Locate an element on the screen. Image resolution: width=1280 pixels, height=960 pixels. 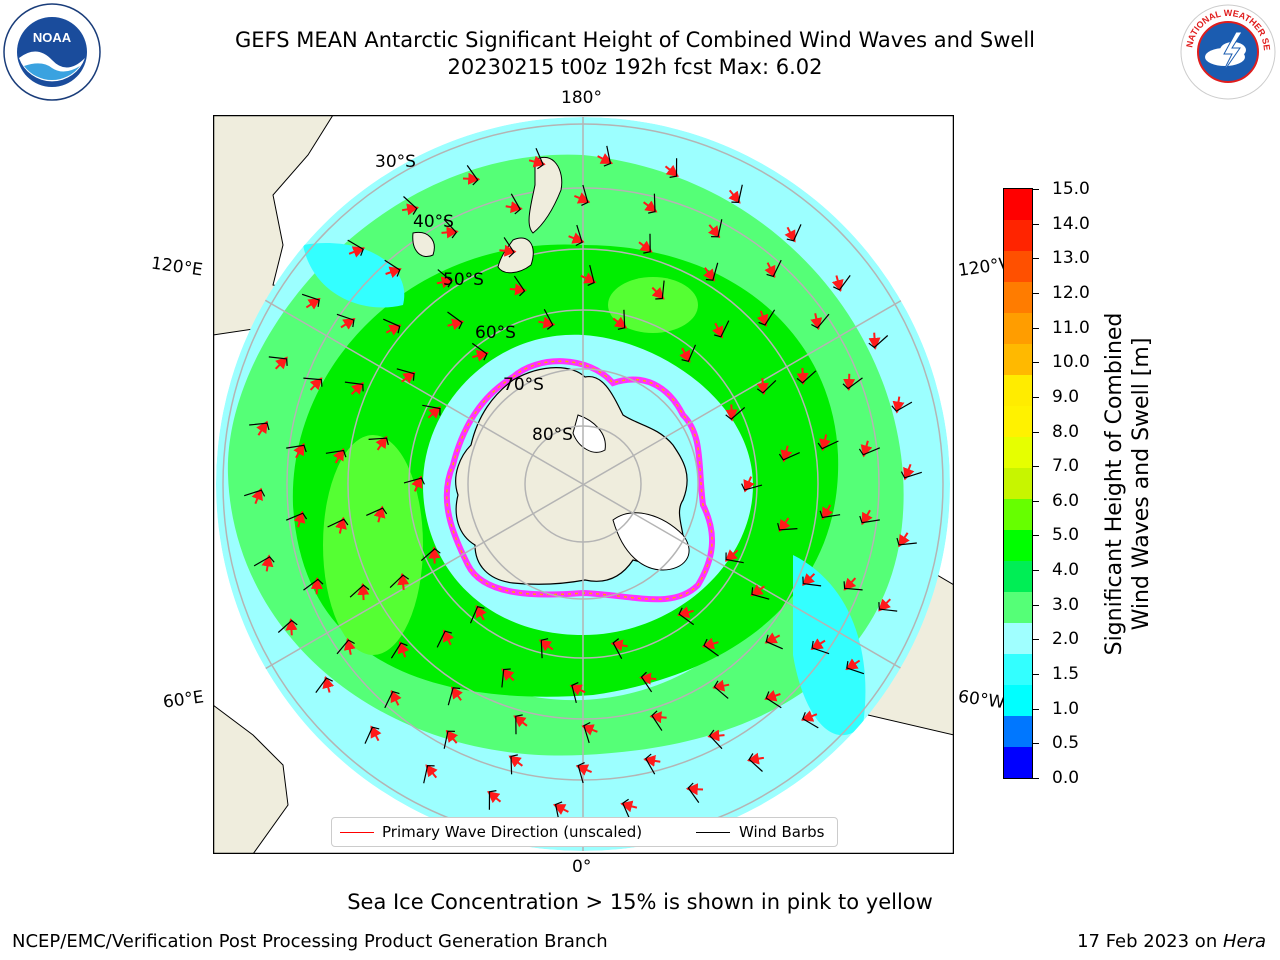
swh-low-drake is located at coordinates (829, 645).